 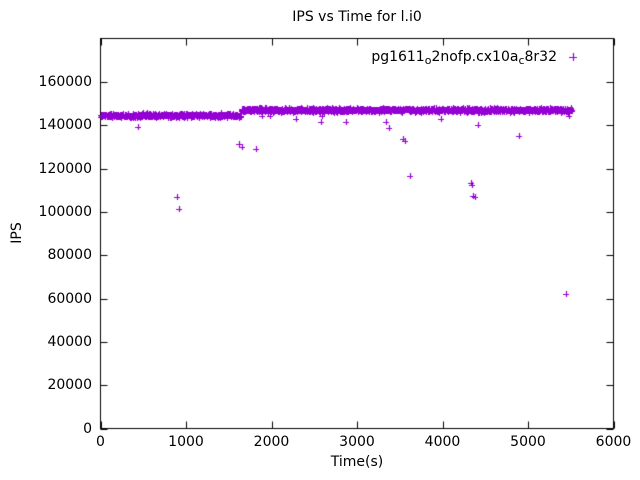 I want to click on y-tick-label: 20000, so click(x=69, y=385).